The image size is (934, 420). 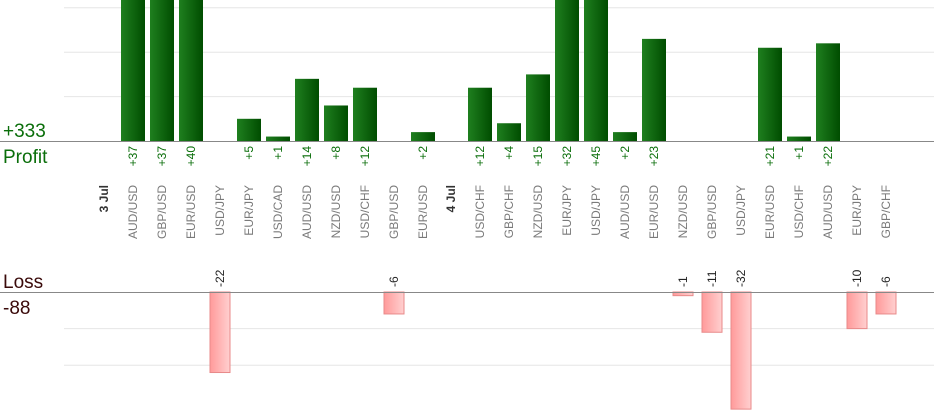 I want to click on loss-total: -88, so click(x=16, y=308).